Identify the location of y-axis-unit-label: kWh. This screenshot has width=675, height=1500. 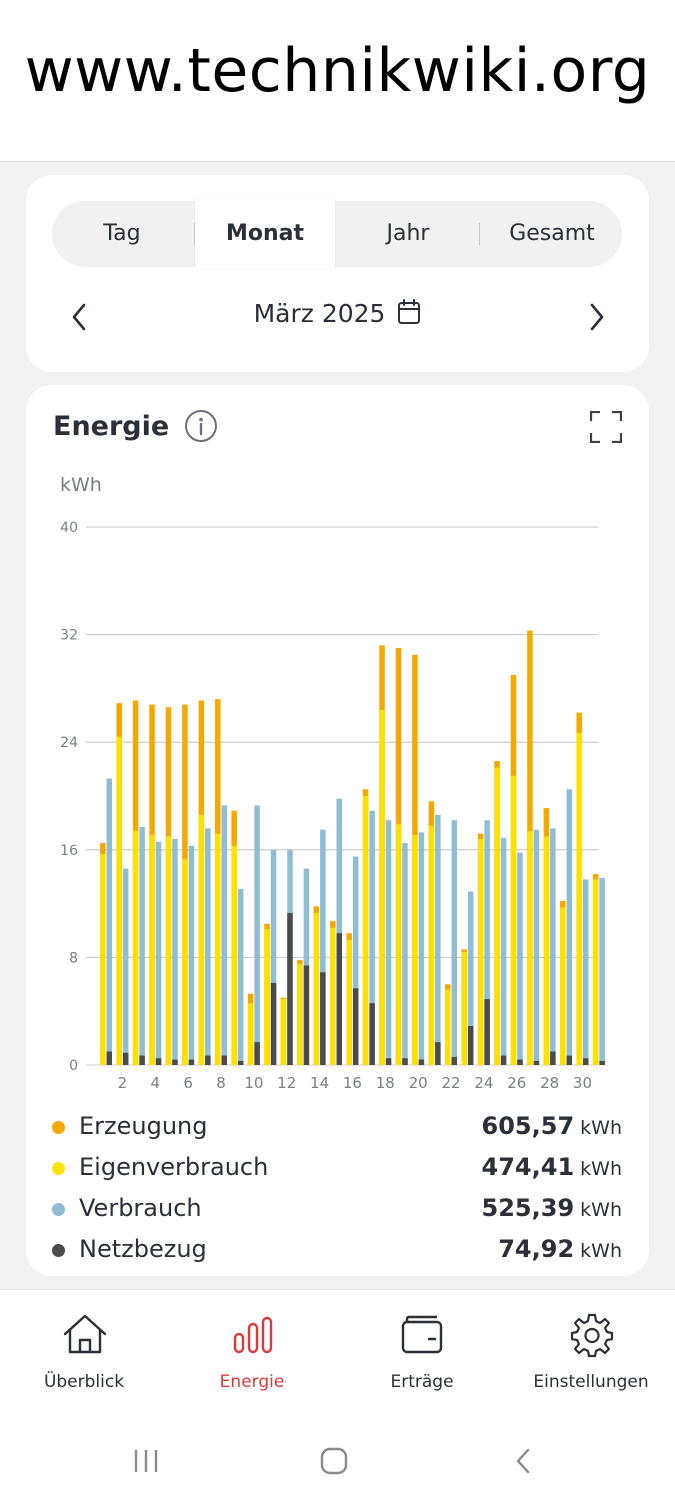
(81, 485).